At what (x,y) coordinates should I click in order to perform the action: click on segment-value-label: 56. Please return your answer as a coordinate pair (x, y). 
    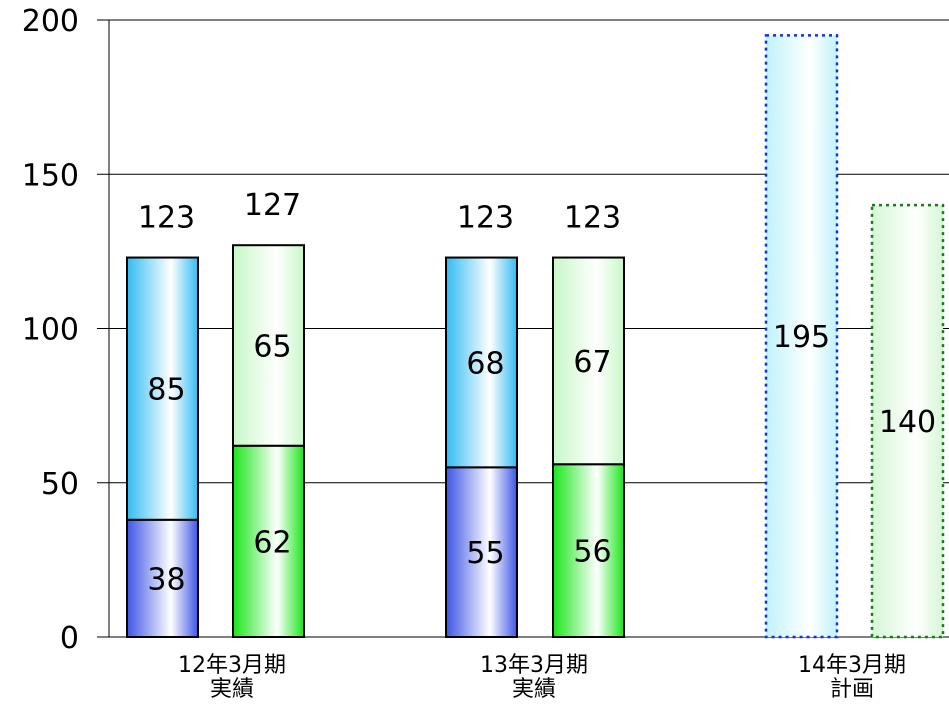
    Looking at the image, I should click on (592, 552).